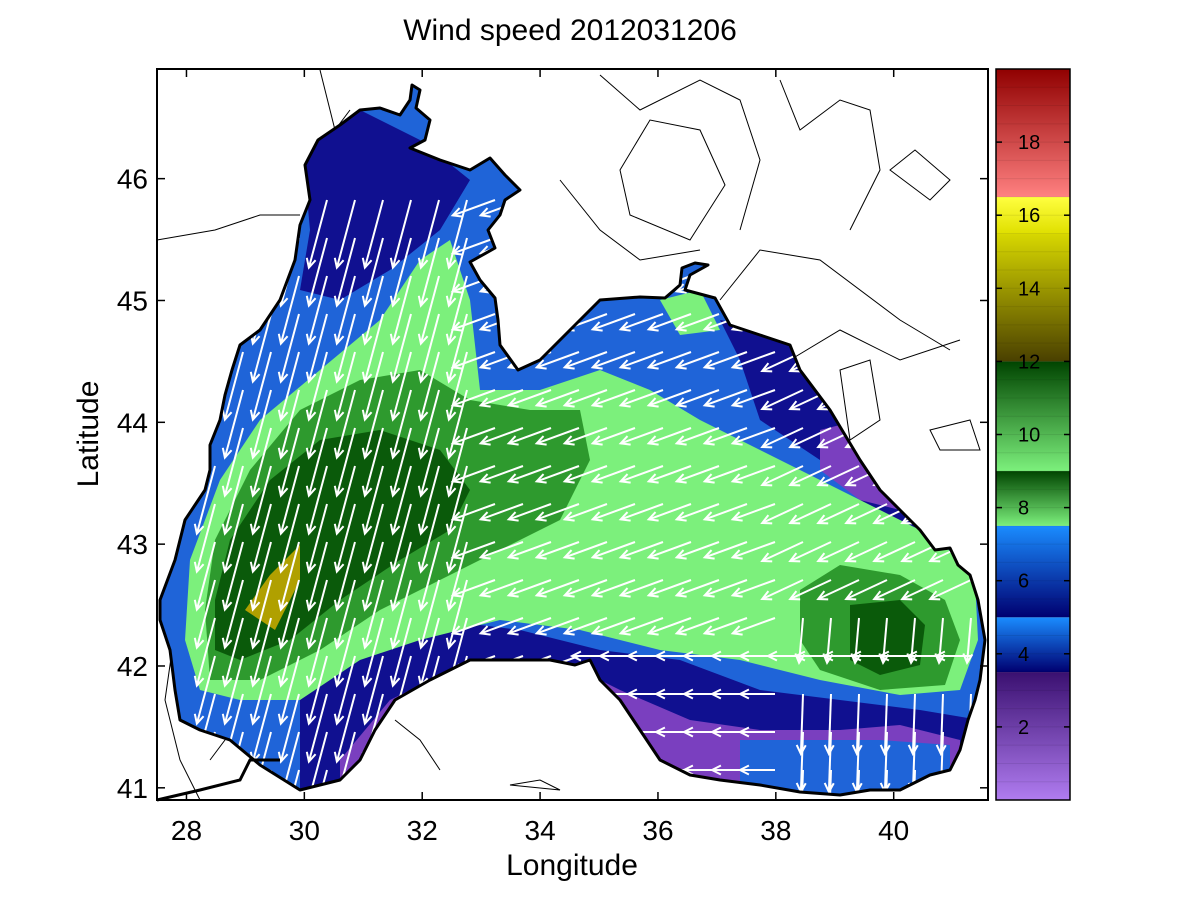 This screenshot has height=900, width=1200. I want to click on colorbar: 2 4 6 8 10 12 14 16 18, so click(1033, 434).